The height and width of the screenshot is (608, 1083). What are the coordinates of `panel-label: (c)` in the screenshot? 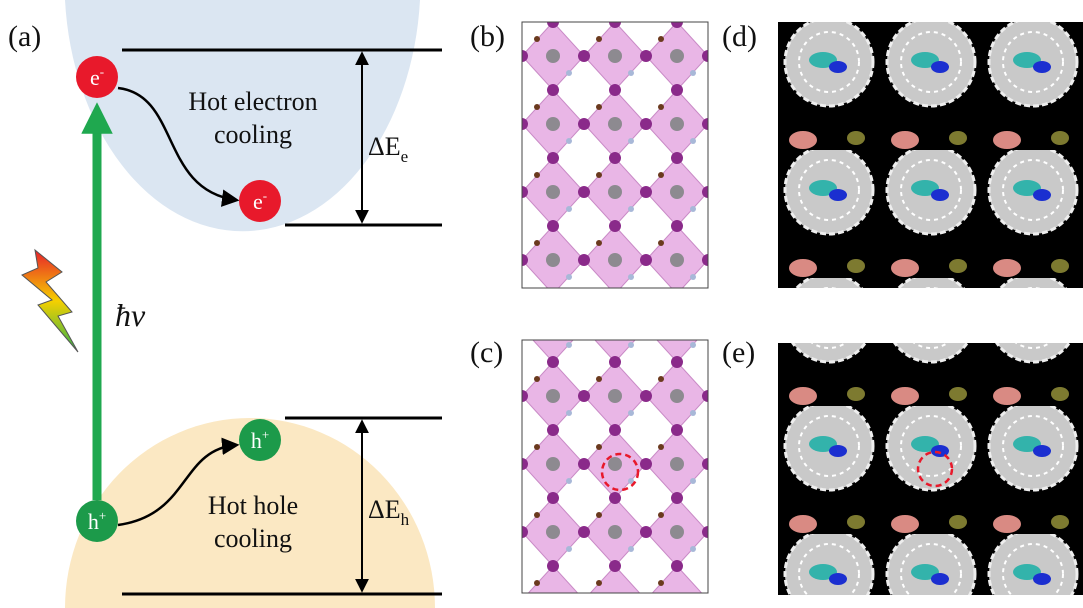 It's located at (486, 352).